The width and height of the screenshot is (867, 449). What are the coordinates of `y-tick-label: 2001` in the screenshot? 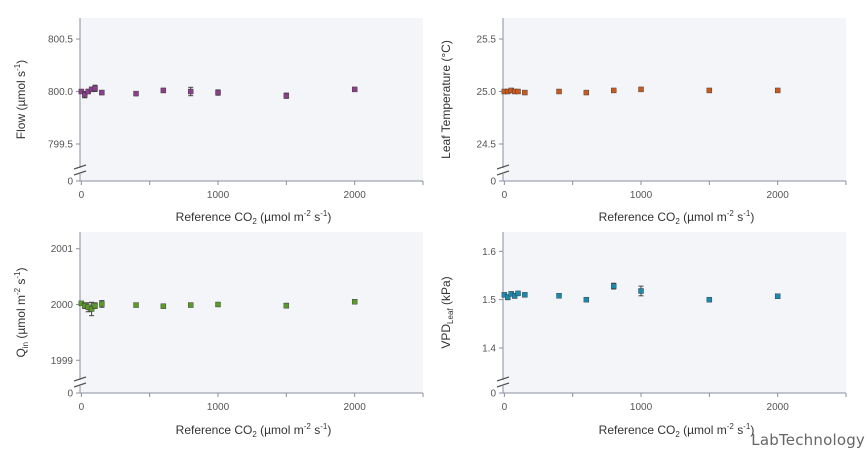 It's located at (62, 249).